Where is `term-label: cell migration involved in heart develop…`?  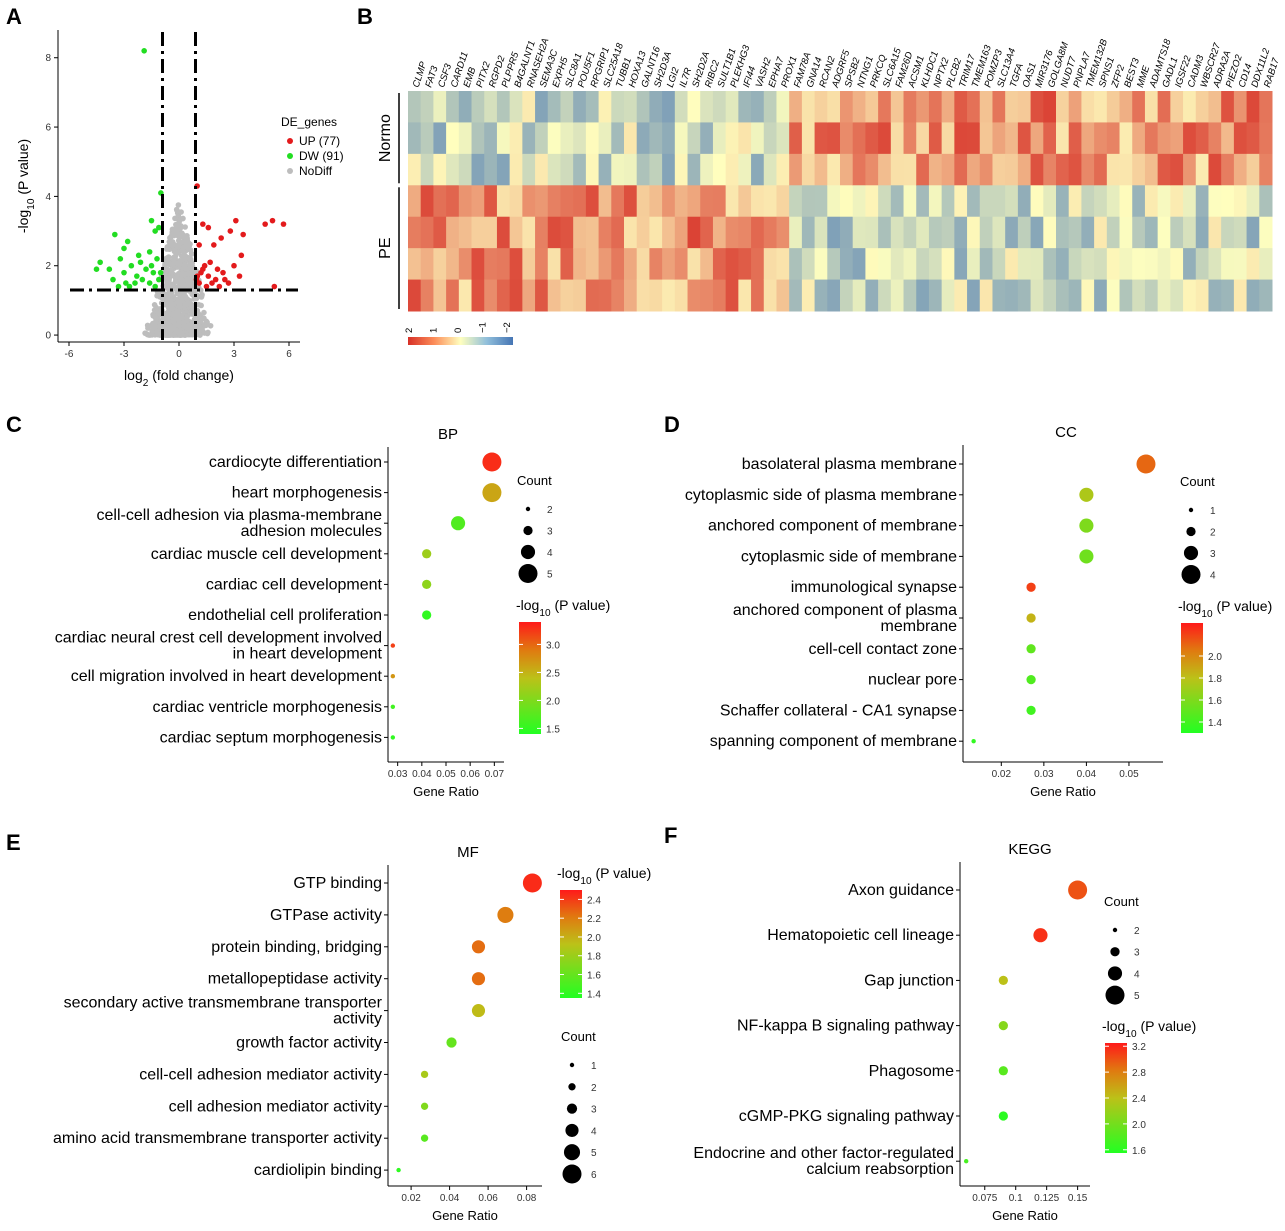
term-label: cell migration involved in heart develop… is located at coordinates (227, 676).